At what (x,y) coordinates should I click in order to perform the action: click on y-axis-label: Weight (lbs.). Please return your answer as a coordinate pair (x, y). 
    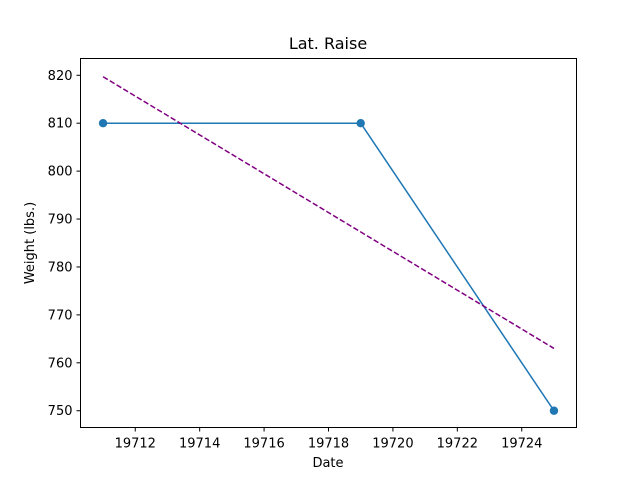
    Looking at the image, I should click on (30, 243).